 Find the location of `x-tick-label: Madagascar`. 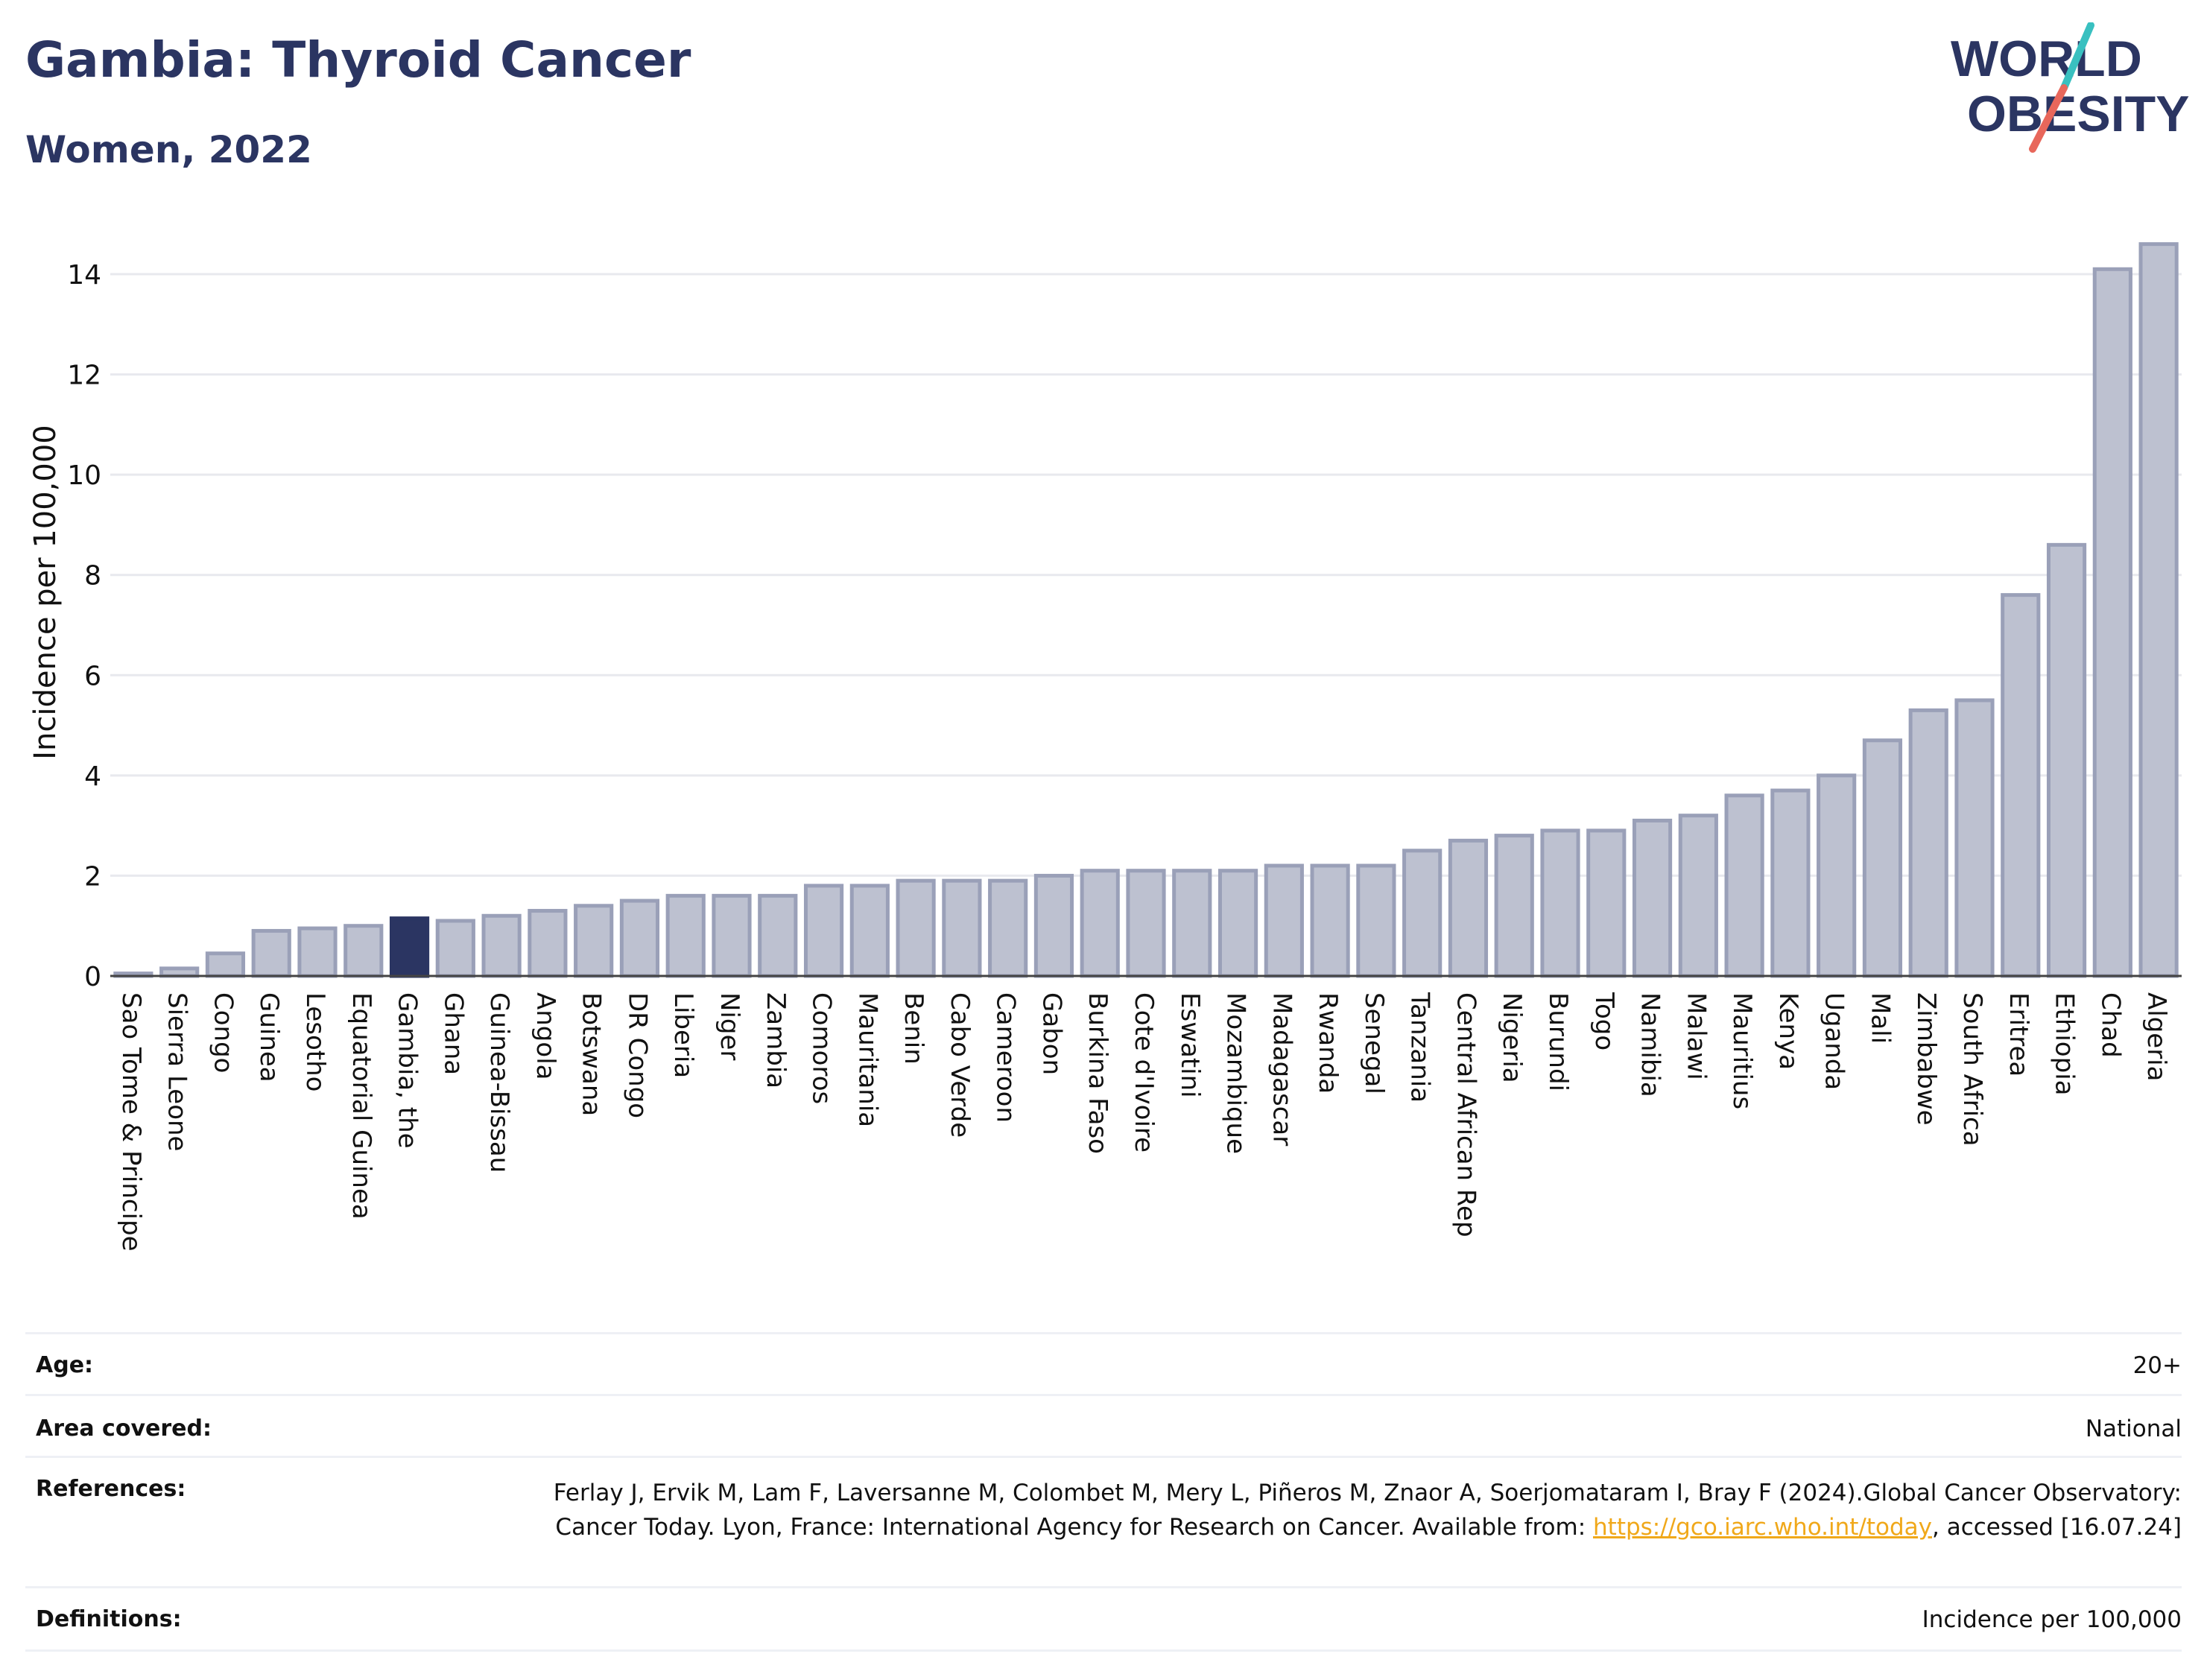

x-tick-label: Madagascar is located at coordinates (1281, 1069).